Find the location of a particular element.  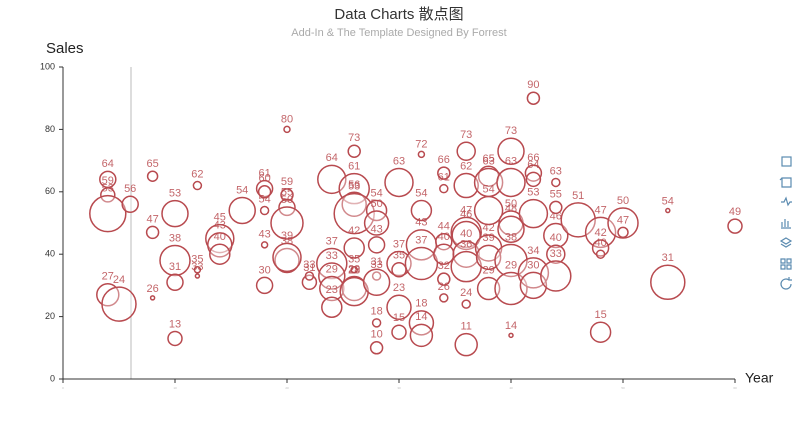

tiled-icon is located at coordinates (786, 264).